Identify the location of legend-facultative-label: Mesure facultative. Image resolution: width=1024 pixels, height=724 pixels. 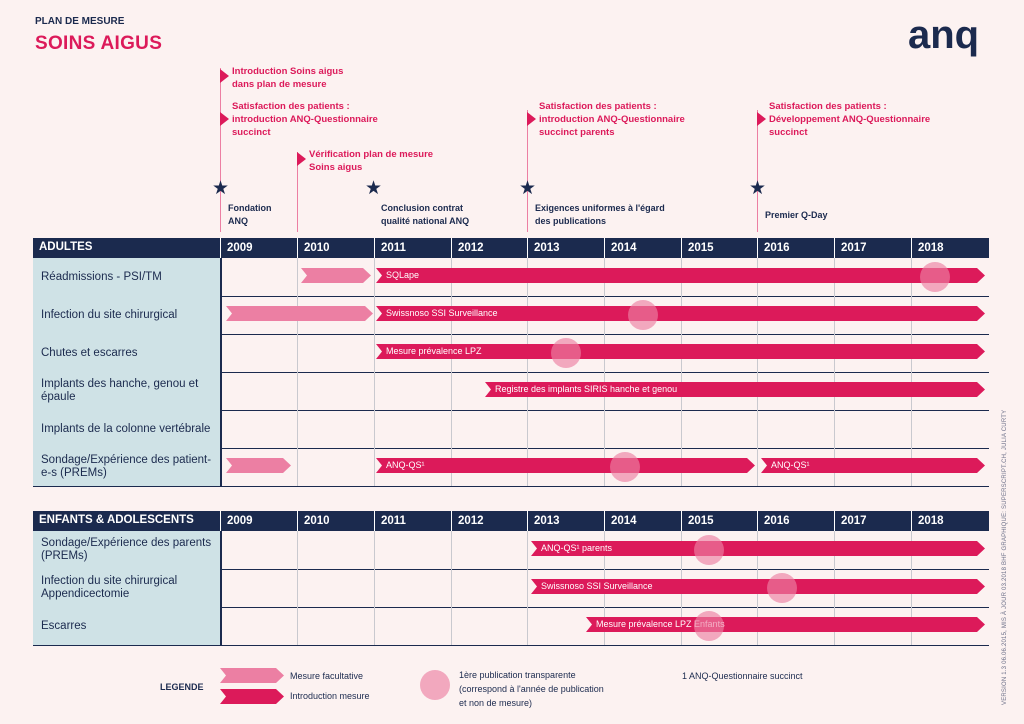
(327, 676).